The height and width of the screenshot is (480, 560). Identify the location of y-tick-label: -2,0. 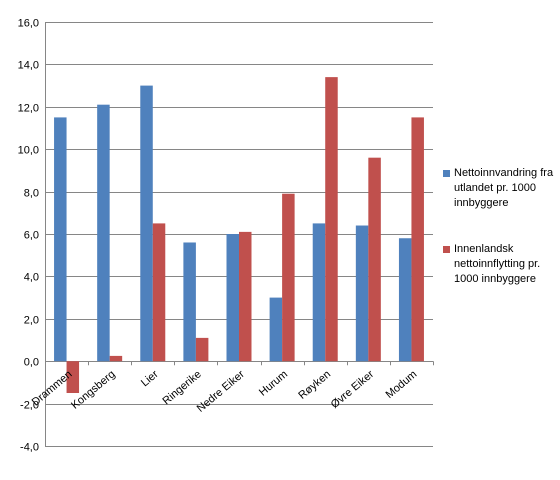
(29, 406).